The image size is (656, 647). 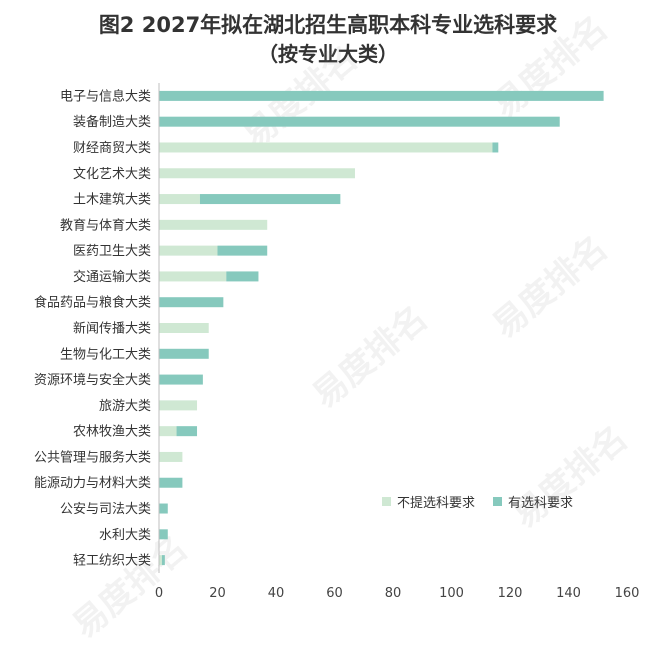 I want to click on x-tick-label: 0, so click(x=159, y=593).